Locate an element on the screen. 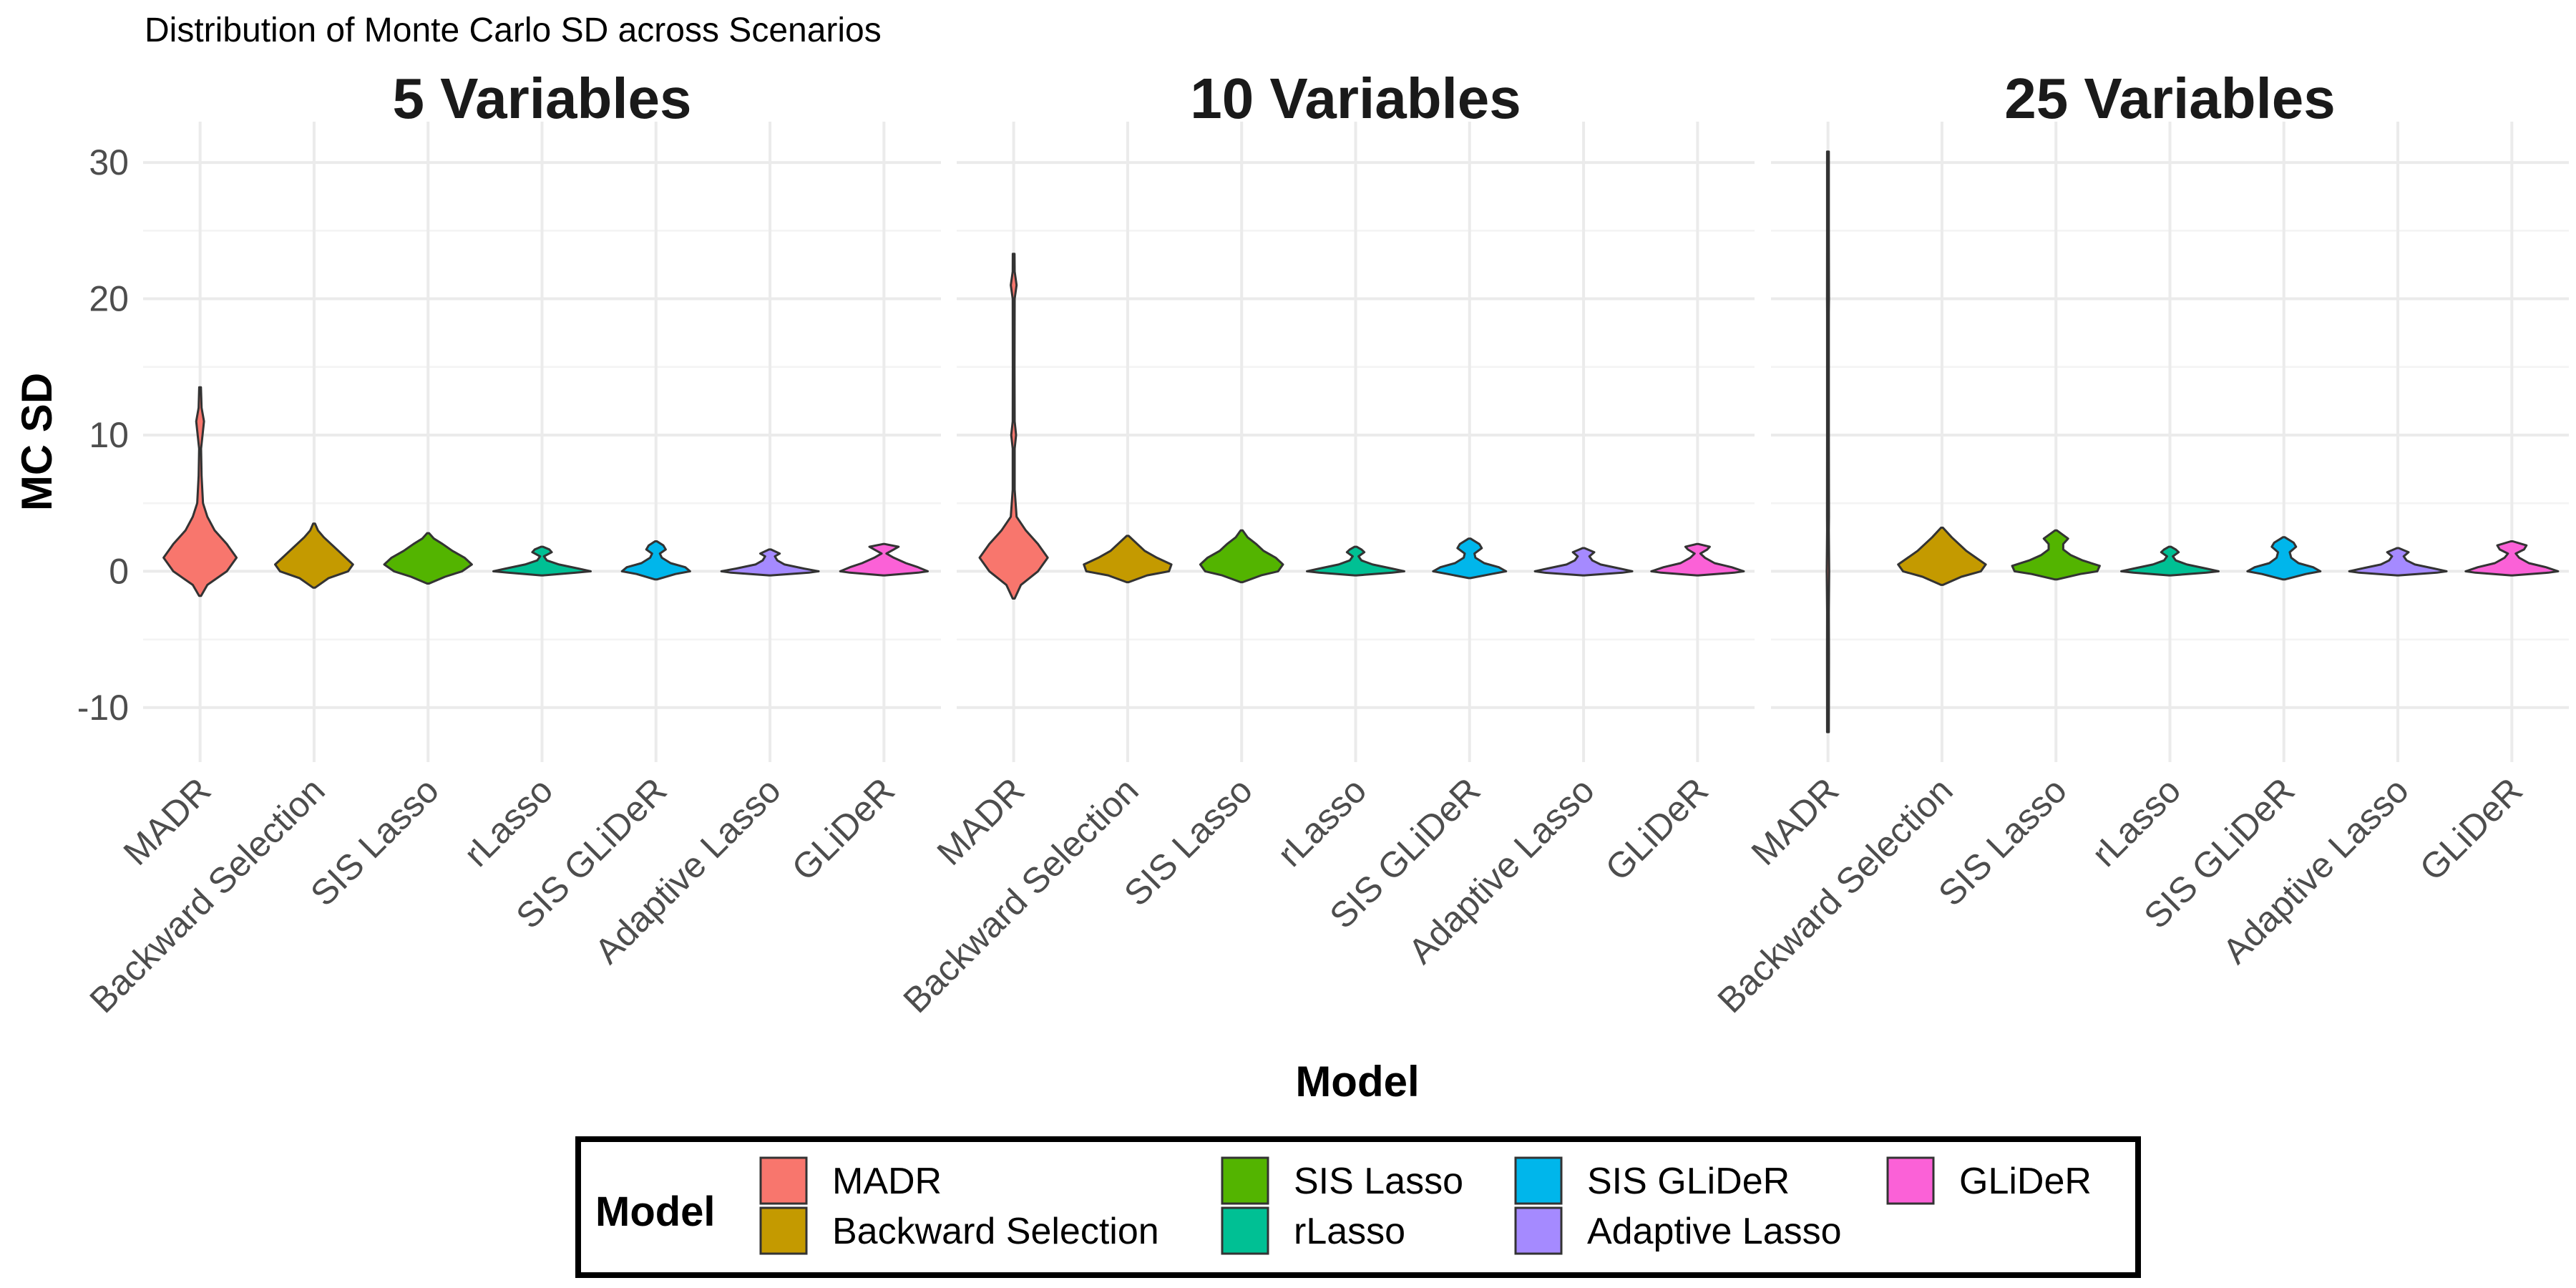  legend-key-sis-lasso is located at coordinates (1245, 1180).